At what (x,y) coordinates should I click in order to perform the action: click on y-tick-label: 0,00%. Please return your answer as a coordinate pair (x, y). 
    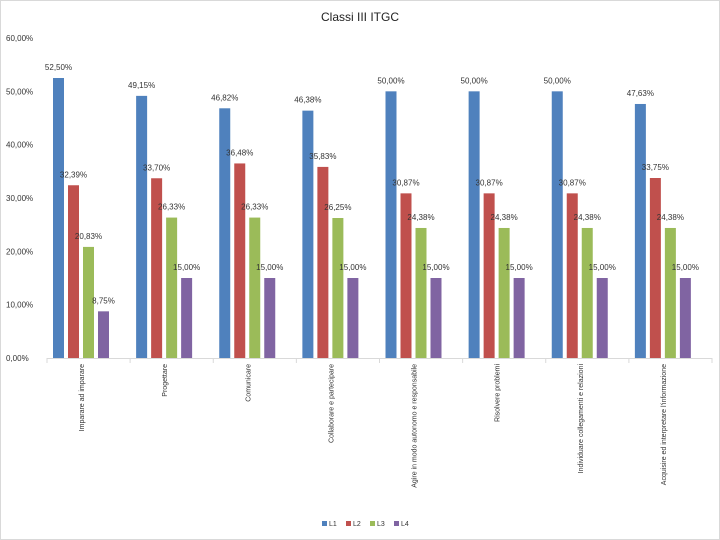
    Looking at the image, I should click on (17, 358).